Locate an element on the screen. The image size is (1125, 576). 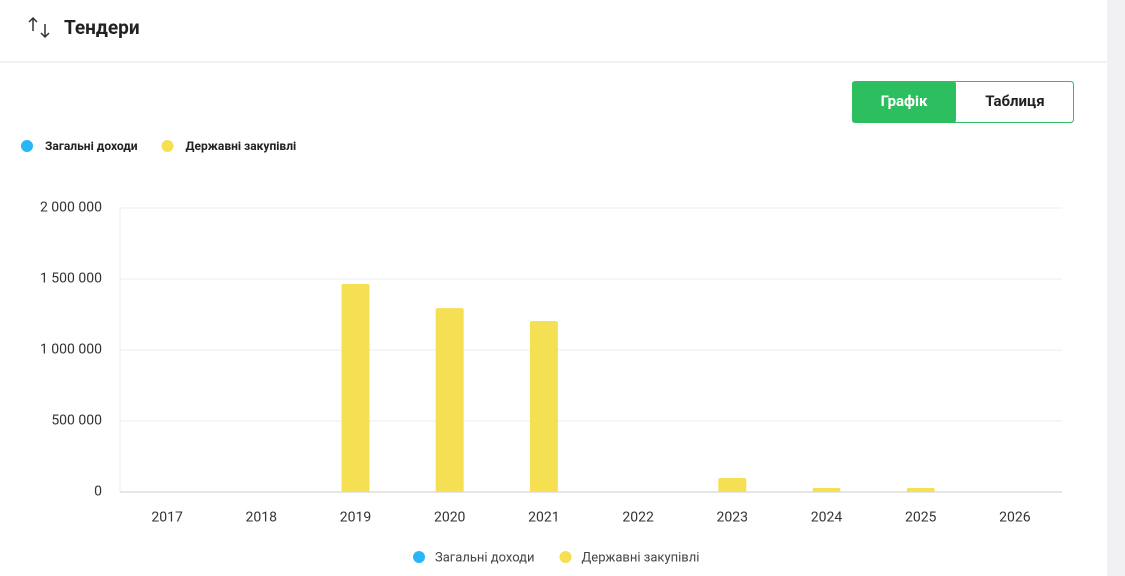
tab-label: Таблиця is located at coordinates (1014, 101).